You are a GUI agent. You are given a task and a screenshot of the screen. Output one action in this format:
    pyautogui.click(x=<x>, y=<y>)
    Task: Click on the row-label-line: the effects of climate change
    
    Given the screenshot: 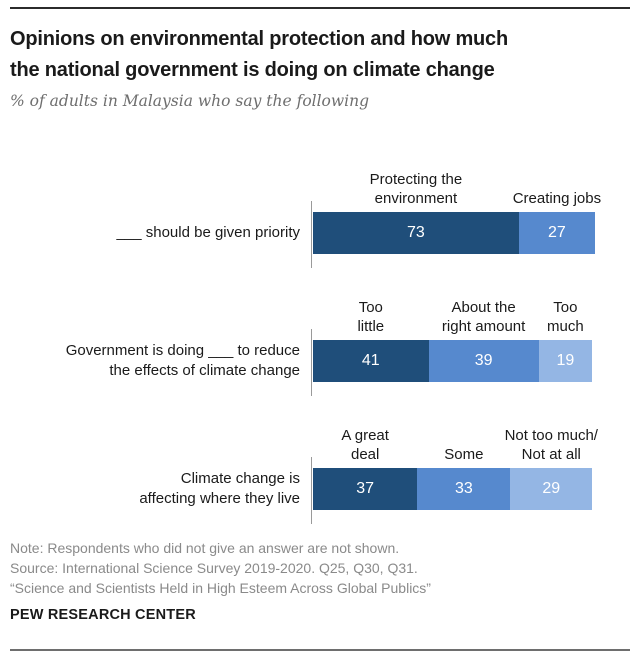 What is the action you would take?
    pyautogui.click(x=204, y=370)
    